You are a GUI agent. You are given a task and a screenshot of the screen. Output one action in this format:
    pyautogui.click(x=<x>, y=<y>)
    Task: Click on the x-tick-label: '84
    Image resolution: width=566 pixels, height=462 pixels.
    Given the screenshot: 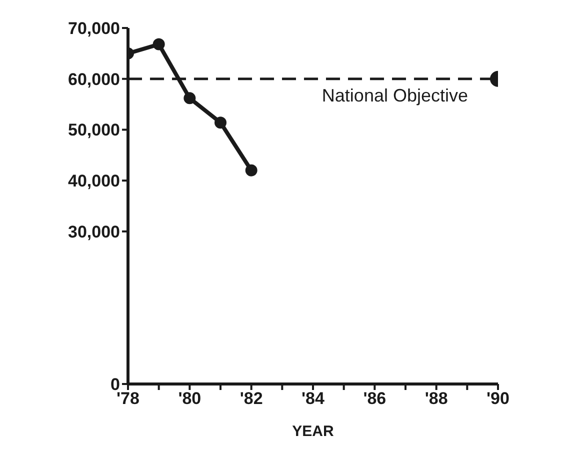 What is the action you would take?
    pyautogui.click(x=314, y=398)
    